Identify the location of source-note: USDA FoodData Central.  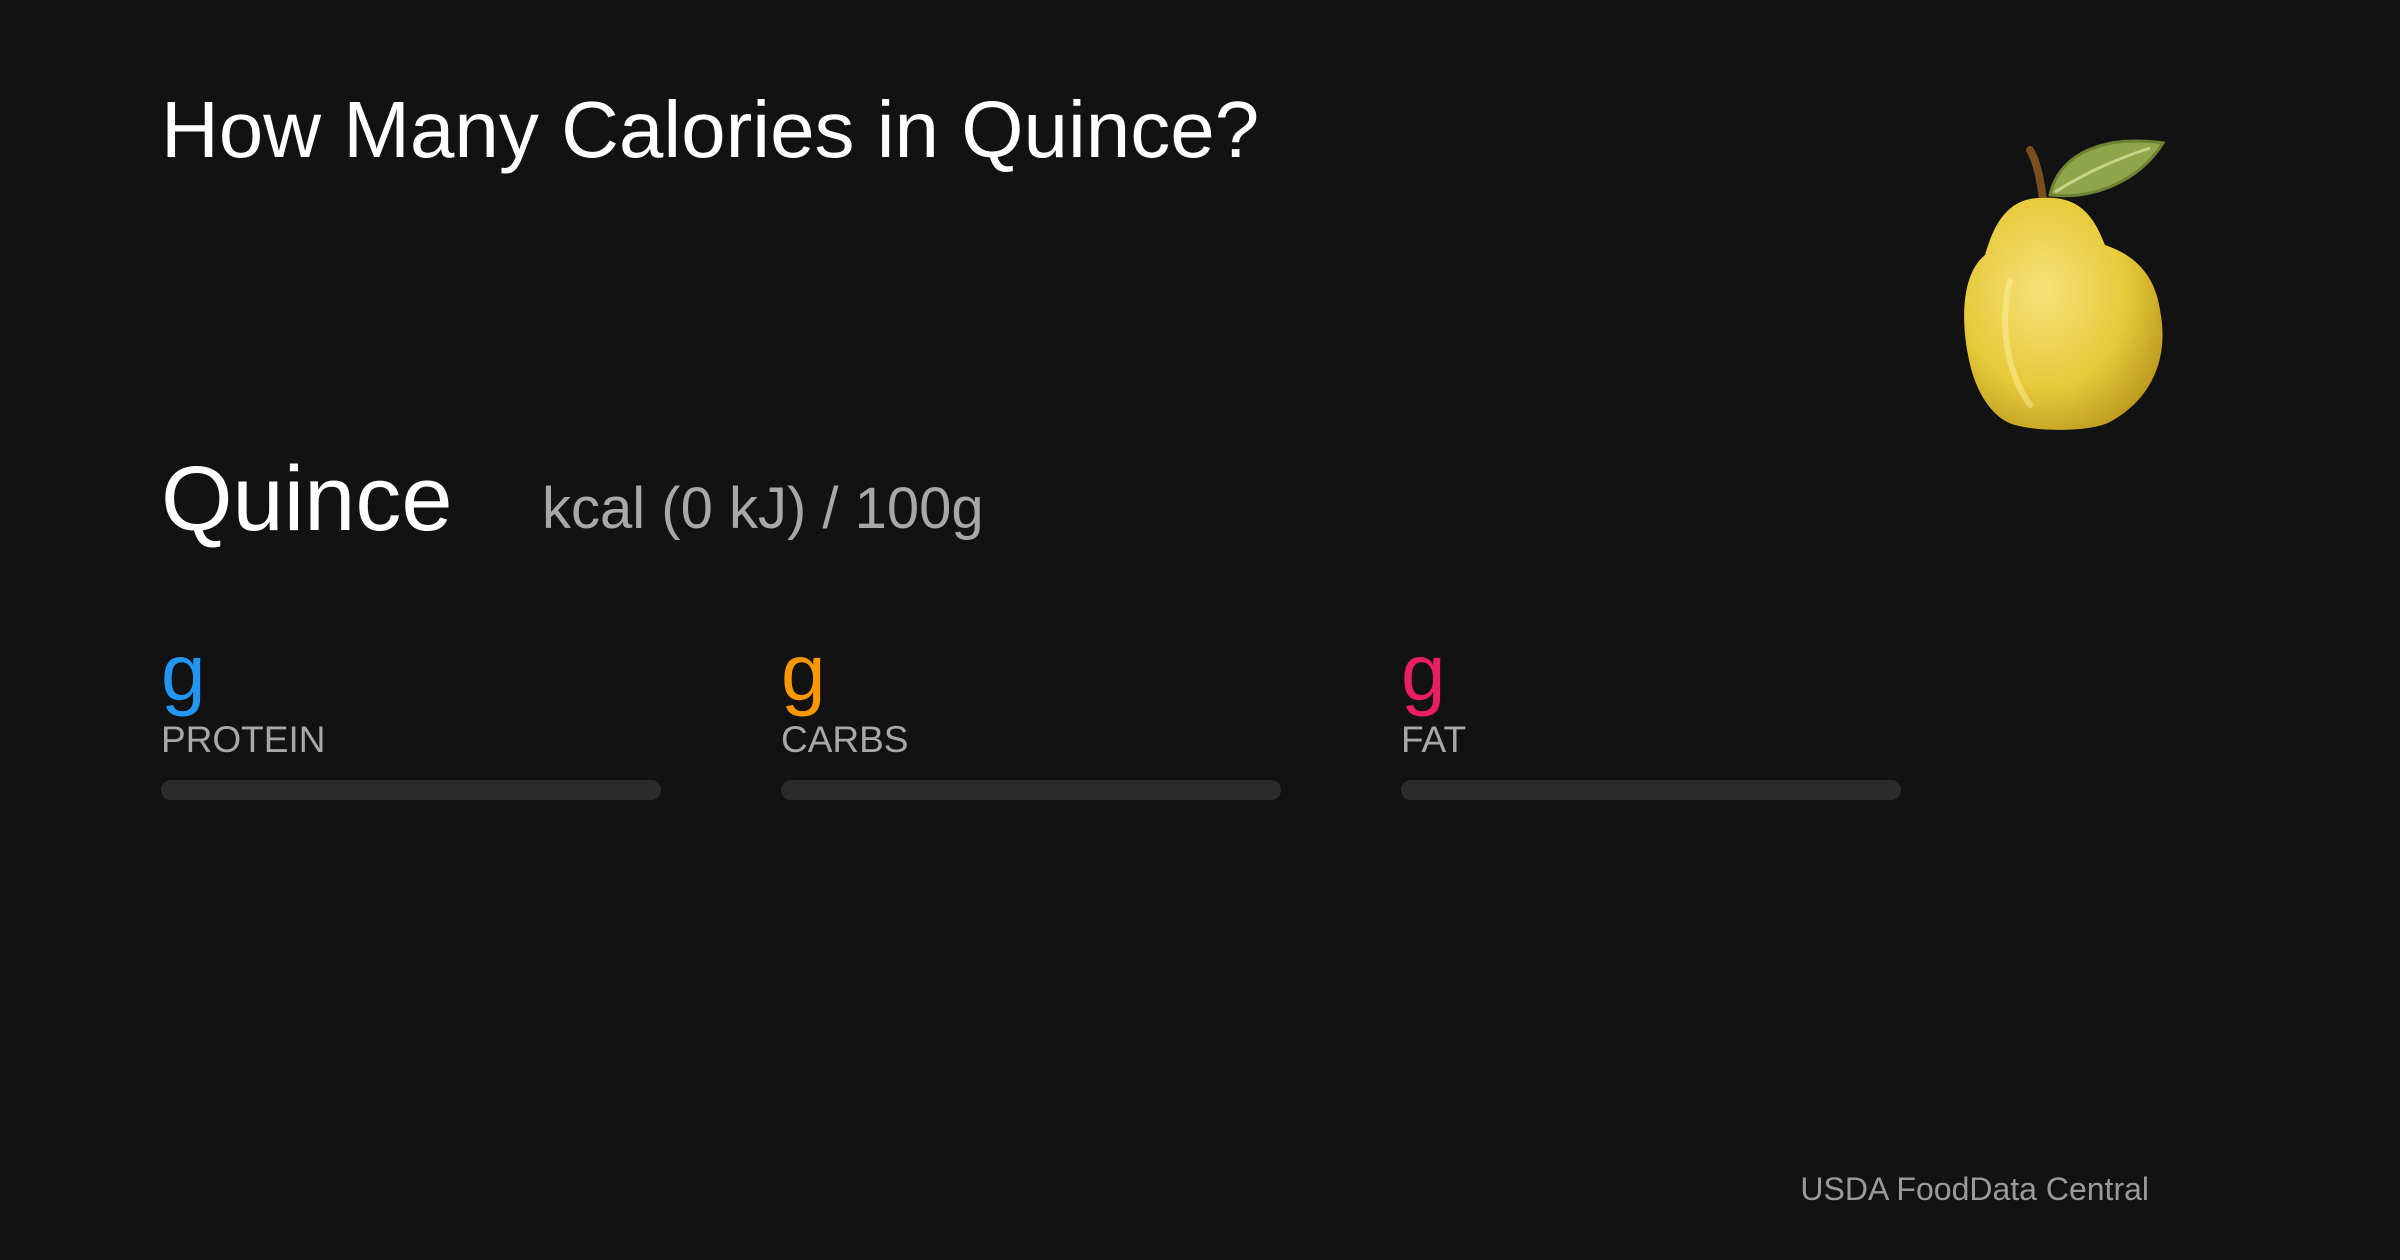
(1974, 1189).